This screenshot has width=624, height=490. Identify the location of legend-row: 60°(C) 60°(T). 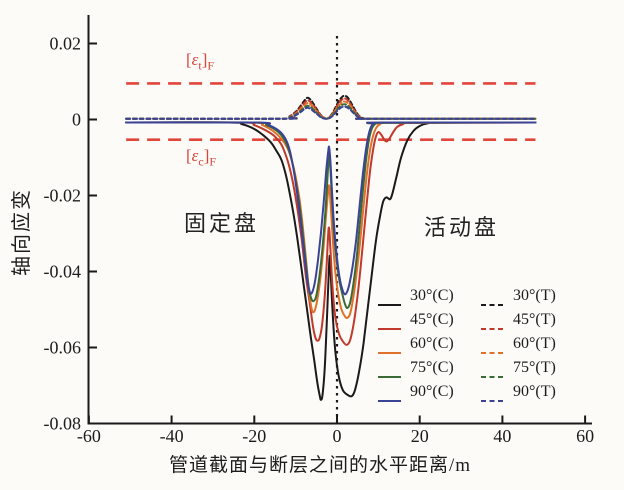
(467, 344).